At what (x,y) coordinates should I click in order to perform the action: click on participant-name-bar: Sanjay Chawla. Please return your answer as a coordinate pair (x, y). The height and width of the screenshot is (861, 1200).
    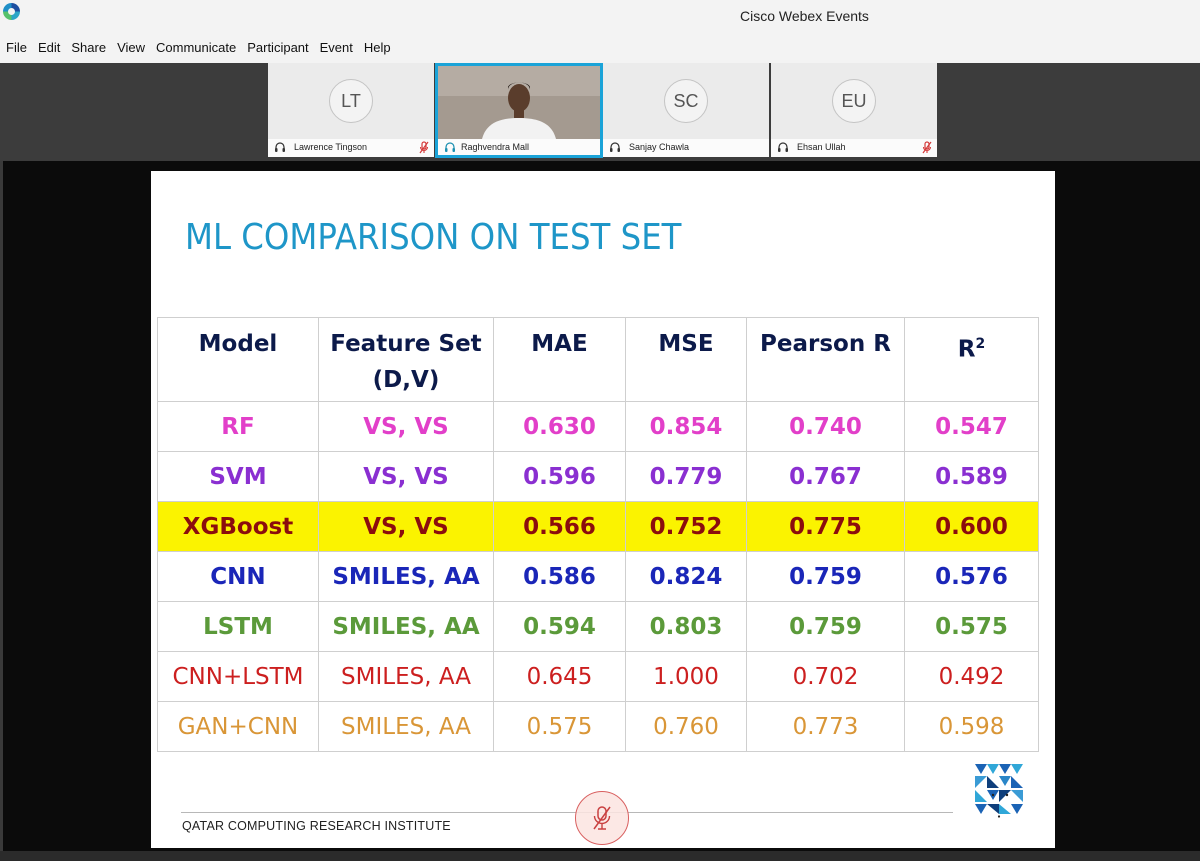
    Looking at the image, I should click on (686, 148).